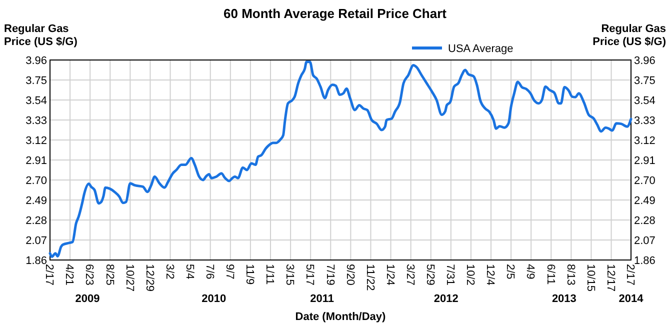 The image size is (670, 325). What do you see at coordinates (36, 240) in the screenshot?
I see `y-tick-label: 2.07` at bounding box center [36, 240].